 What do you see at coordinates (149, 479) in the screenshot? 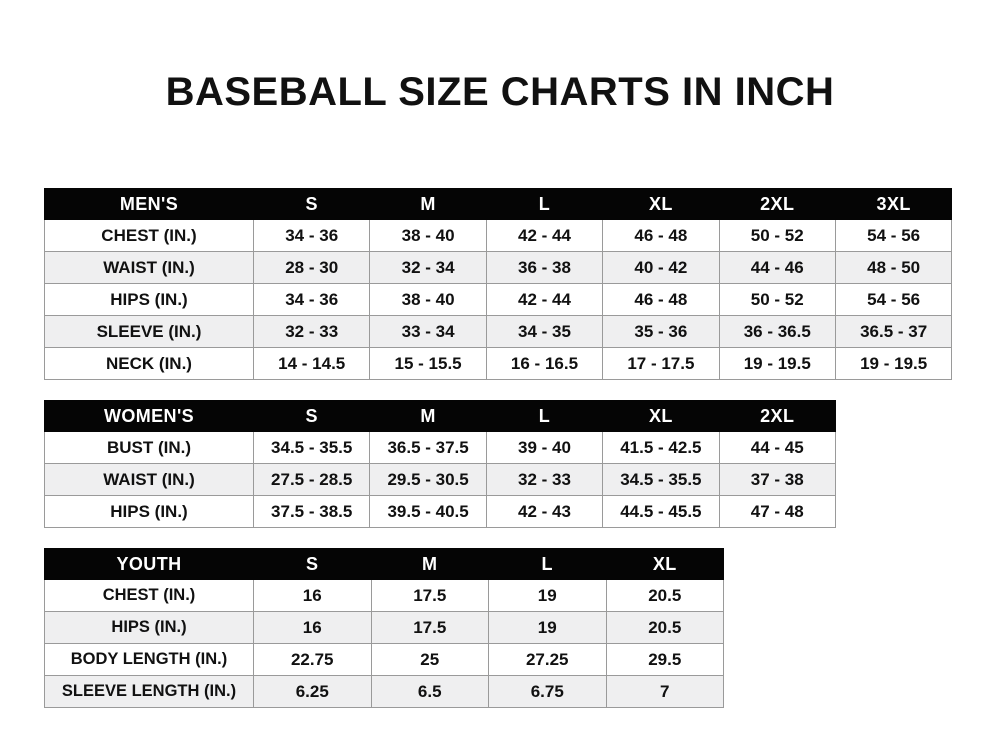
I see `womens-row-label: WAIST (IN.)` at bounding box center [149, 479].